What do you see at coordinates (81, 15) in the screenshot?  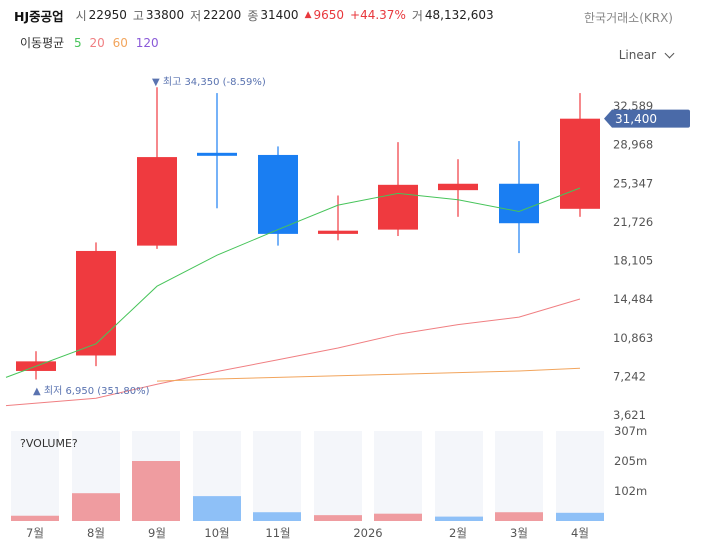 I see `open-label: 시` at bounding box center [81, 15].